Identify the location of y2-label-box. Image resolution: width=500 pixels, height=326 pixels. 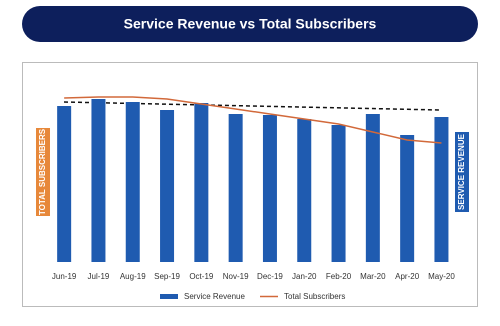
(462, 172).